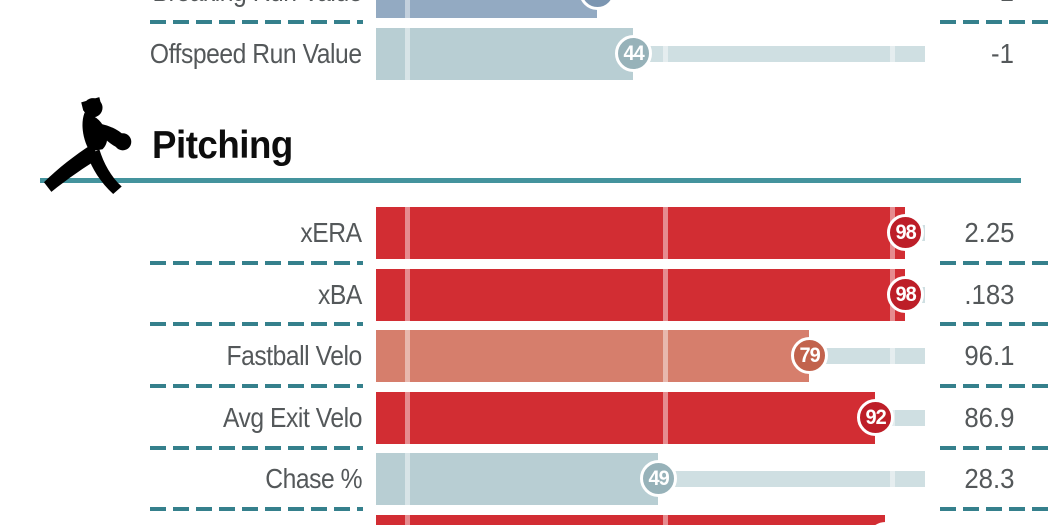  I want to click on row-label-text: Fastball Velo, so click(294, 355).